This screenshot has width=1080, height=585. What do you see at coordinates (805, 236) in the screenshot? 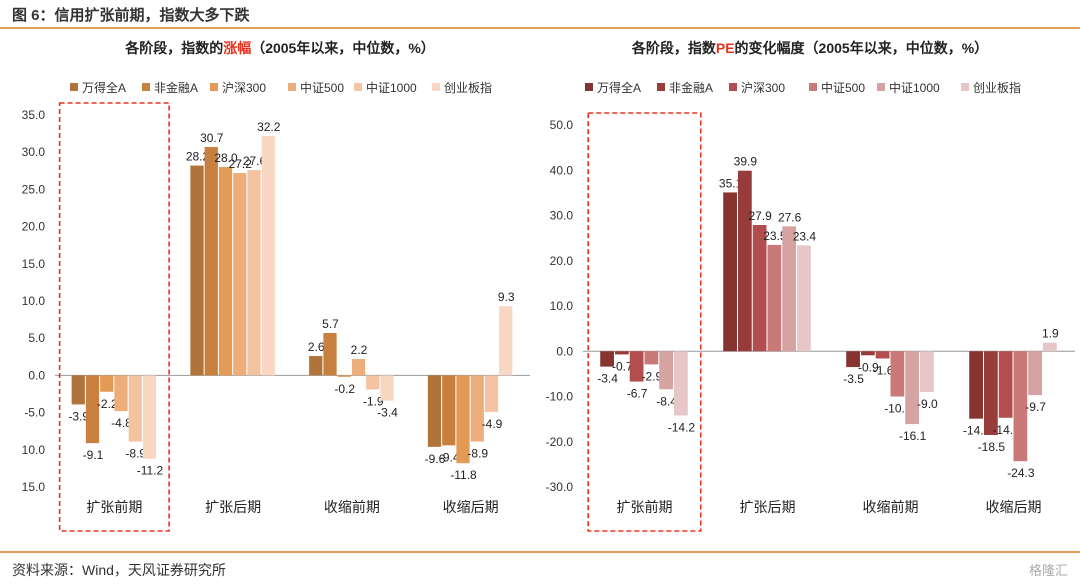
I see `data-label: 23.4` at bounding box center [805, 236].